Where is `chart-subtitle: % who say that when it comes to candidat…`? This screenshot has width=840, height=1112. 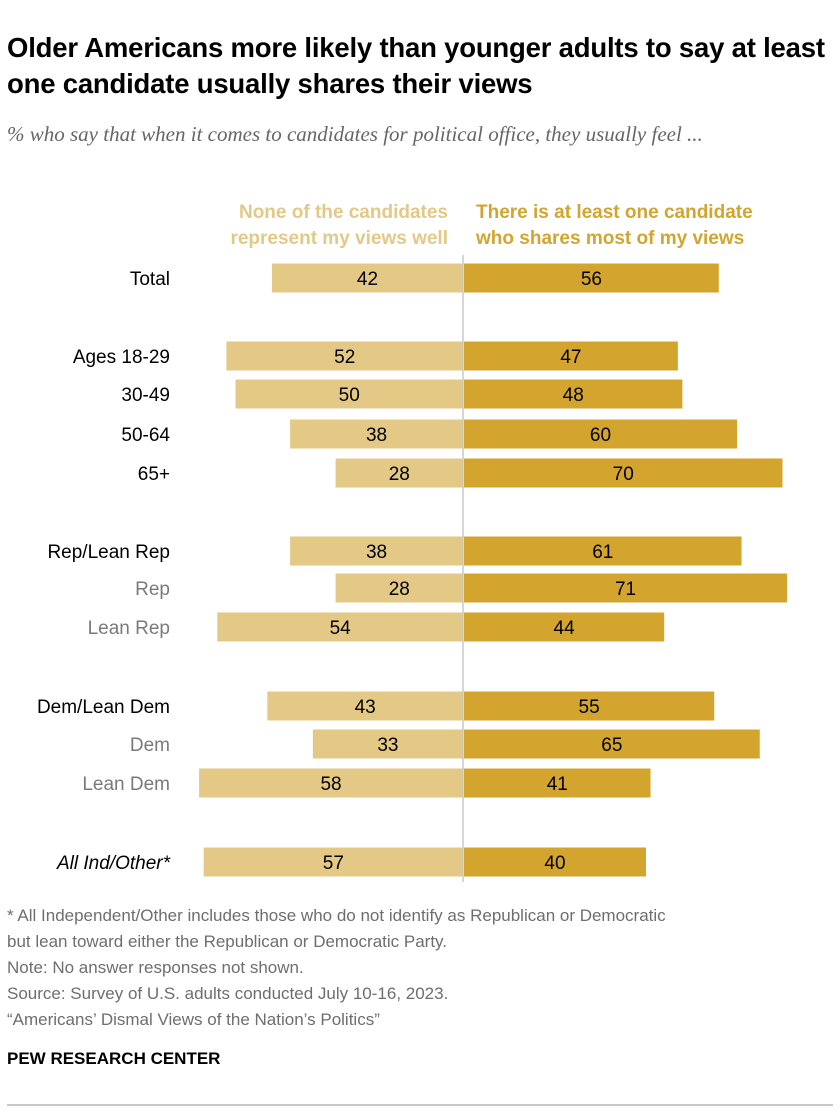
chart-subtitle: % who say that when it comes to candidat… is located at coordinates (355, 134).